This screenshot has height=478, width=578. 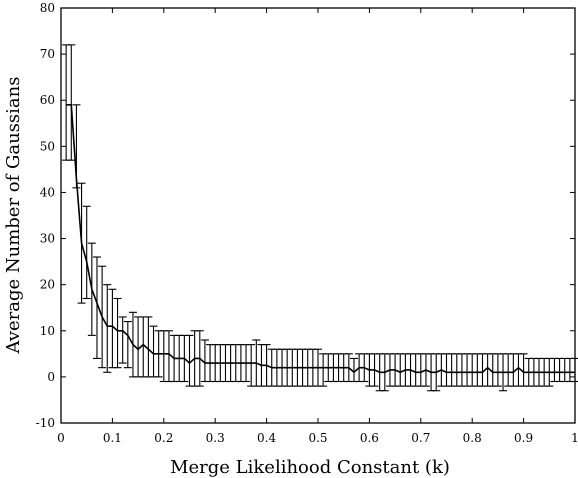 What do you see at coordinates (47, 8) in the screenshot?
I see `y-tick-label: 80` at bounding box center [47, 8].